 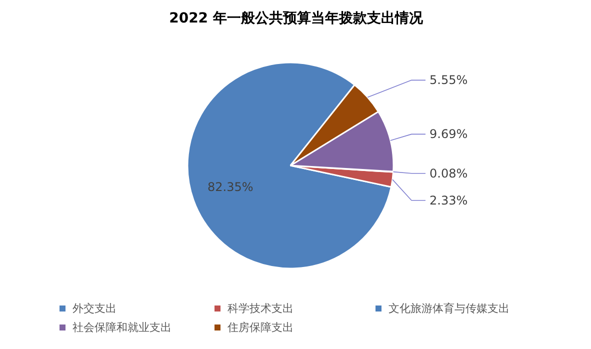 I want to click on data-label: 2.33%, so click(x=449, y=200).